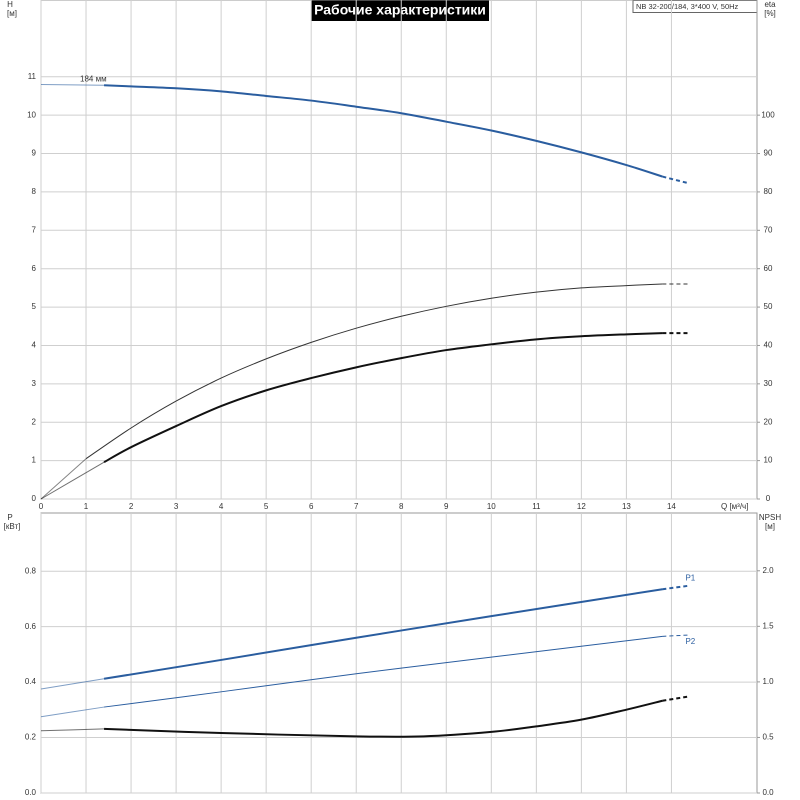  I want to click on y2-tick-label: 70, so click(768, 229).